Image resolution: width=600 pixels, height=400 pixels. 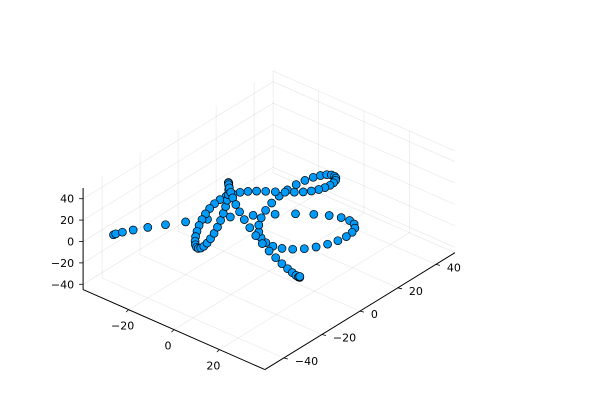 What do you see at coordinates (374, 314) in the screenshot?
I see `y-tick-label: 0` at bounding box center [374, 314].